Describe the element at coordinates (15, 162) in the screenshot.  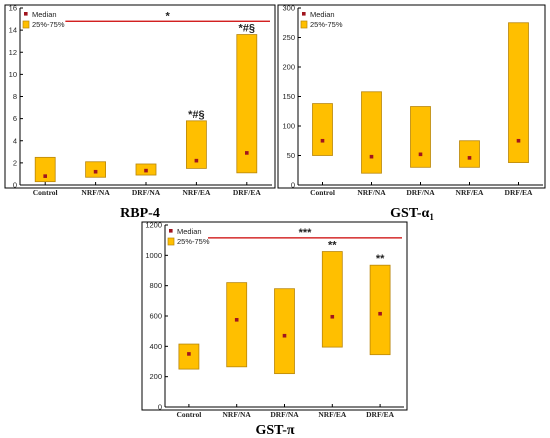
I see `y-tick-label: 2` at that location.